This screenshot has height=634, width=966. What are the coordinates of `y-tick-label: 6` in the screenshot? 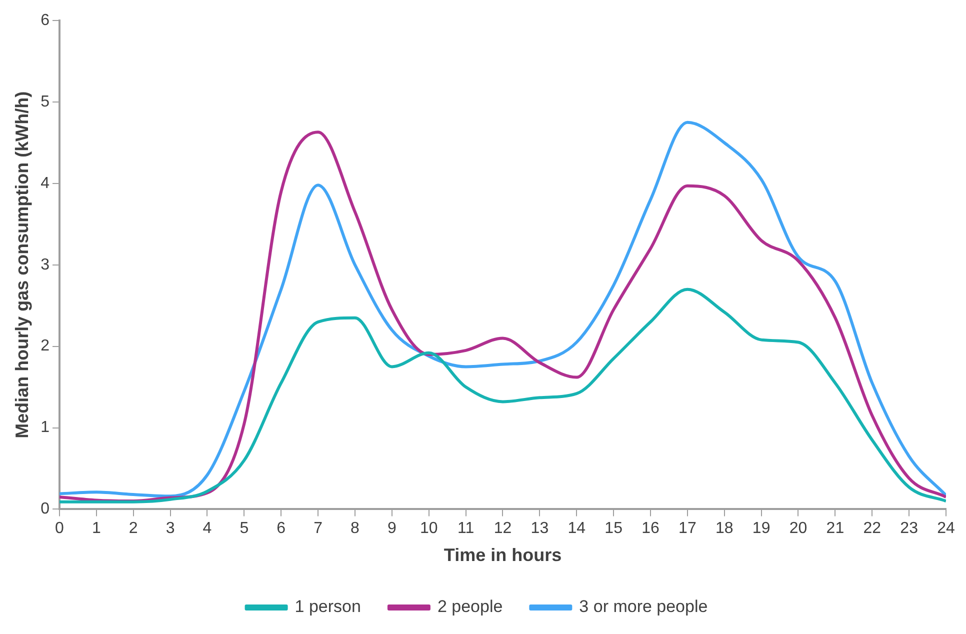 It's located at (45, 21).